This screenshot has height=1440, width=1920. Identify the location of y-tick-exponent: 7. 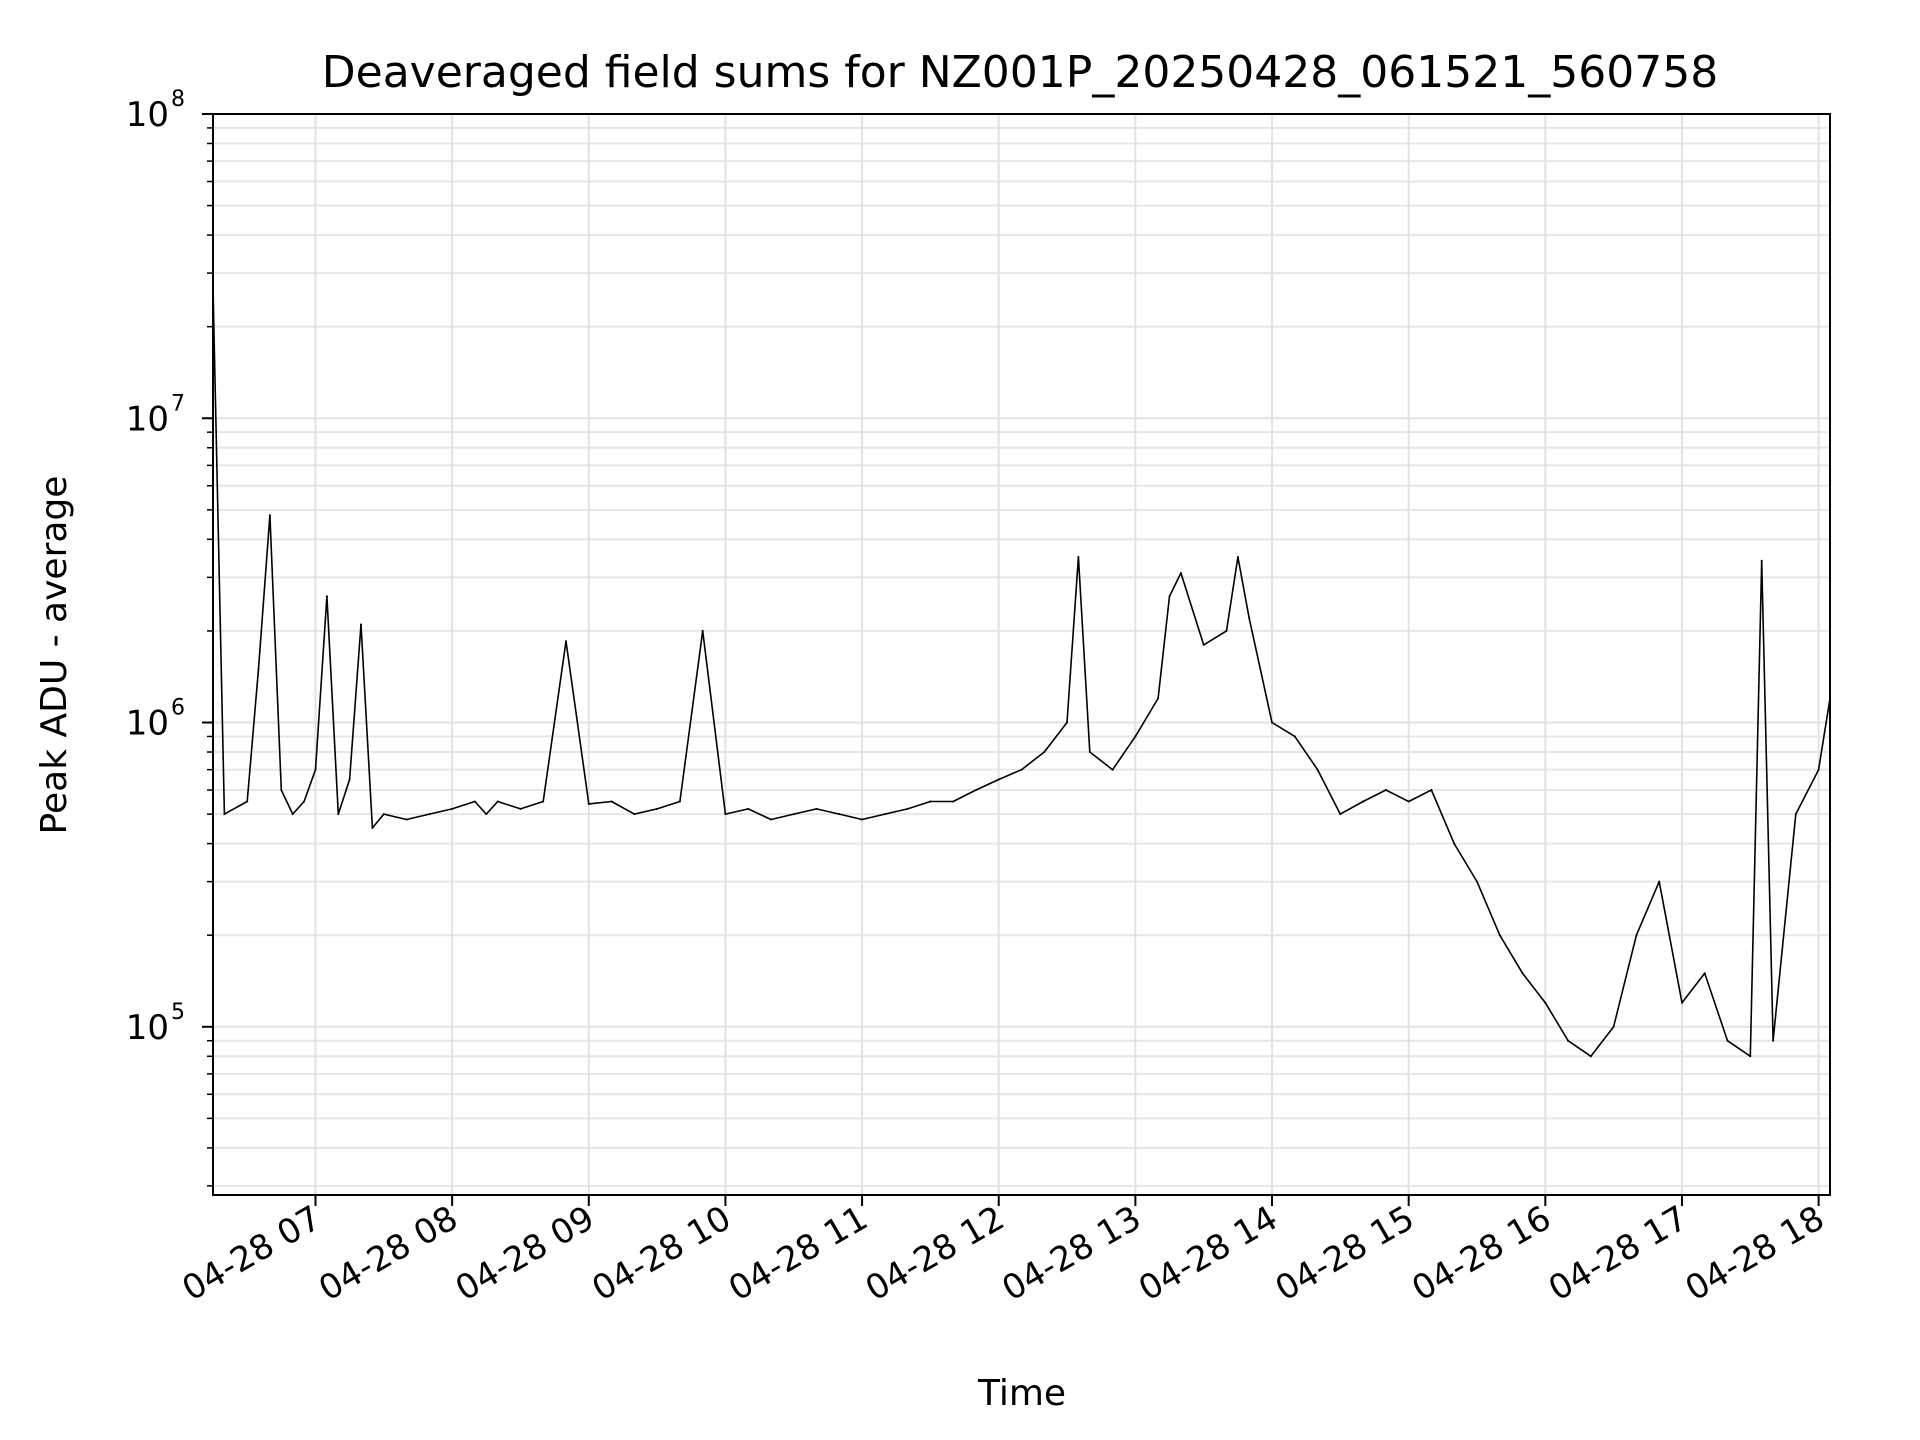
(178, 403).